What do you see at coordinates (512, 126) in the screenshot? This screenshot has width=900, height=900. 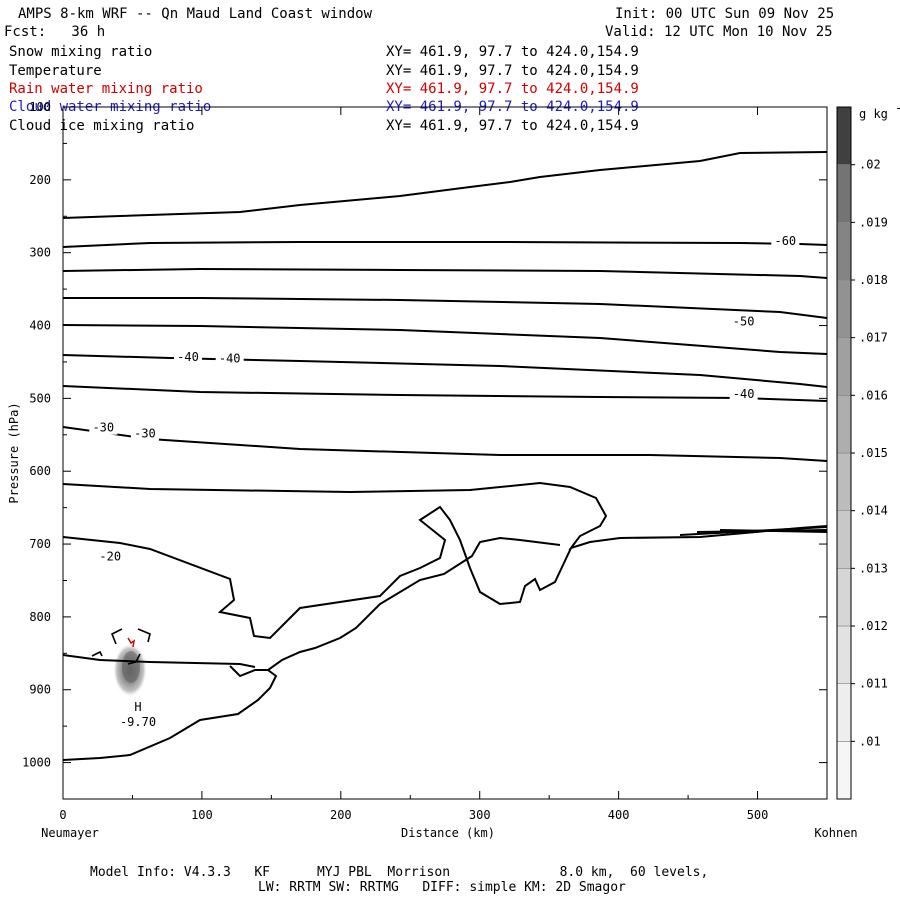 I see `field-xy-cloud-ice: XY= 461.9, 97.7 to 424.0,154.9` at bounding box center [512, 126].